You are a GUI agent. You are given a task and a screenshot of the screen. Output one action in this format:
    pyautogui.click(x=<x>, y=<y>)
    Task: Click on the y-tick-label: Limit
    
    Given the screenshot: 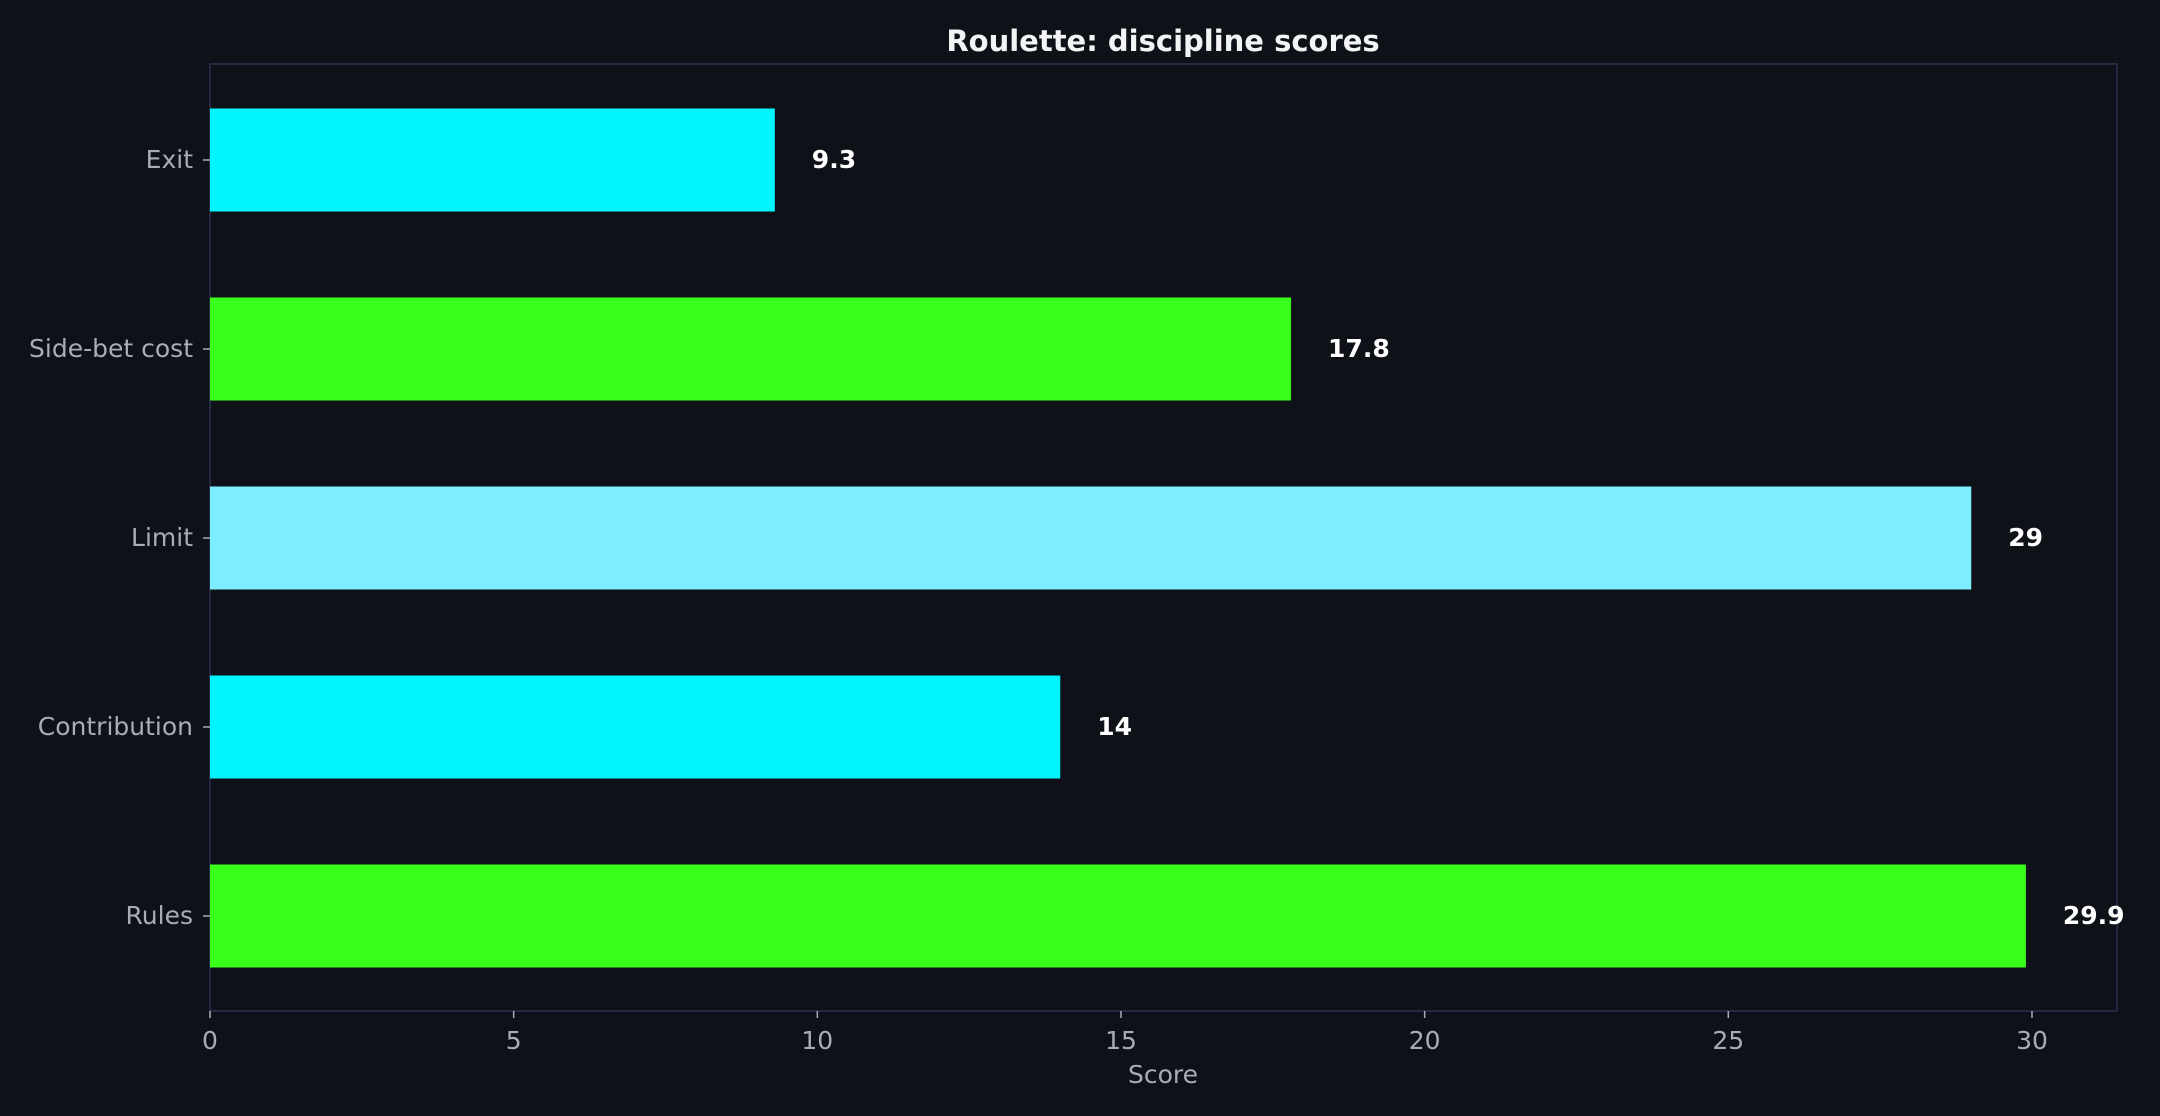 What is the action you would take?
    pyautogui.click(x=162, y=537)
    